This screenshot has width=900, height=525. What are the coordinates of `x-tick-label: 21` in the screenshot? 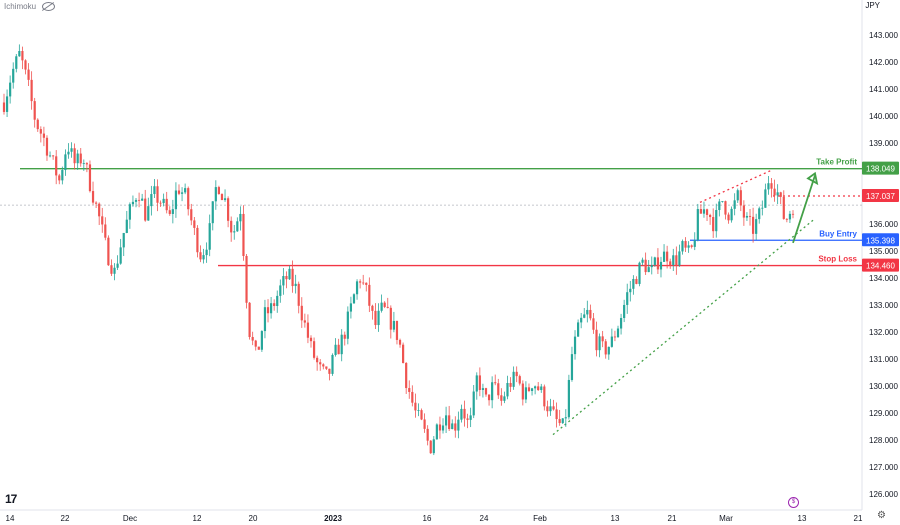 It's located at (858, 518).